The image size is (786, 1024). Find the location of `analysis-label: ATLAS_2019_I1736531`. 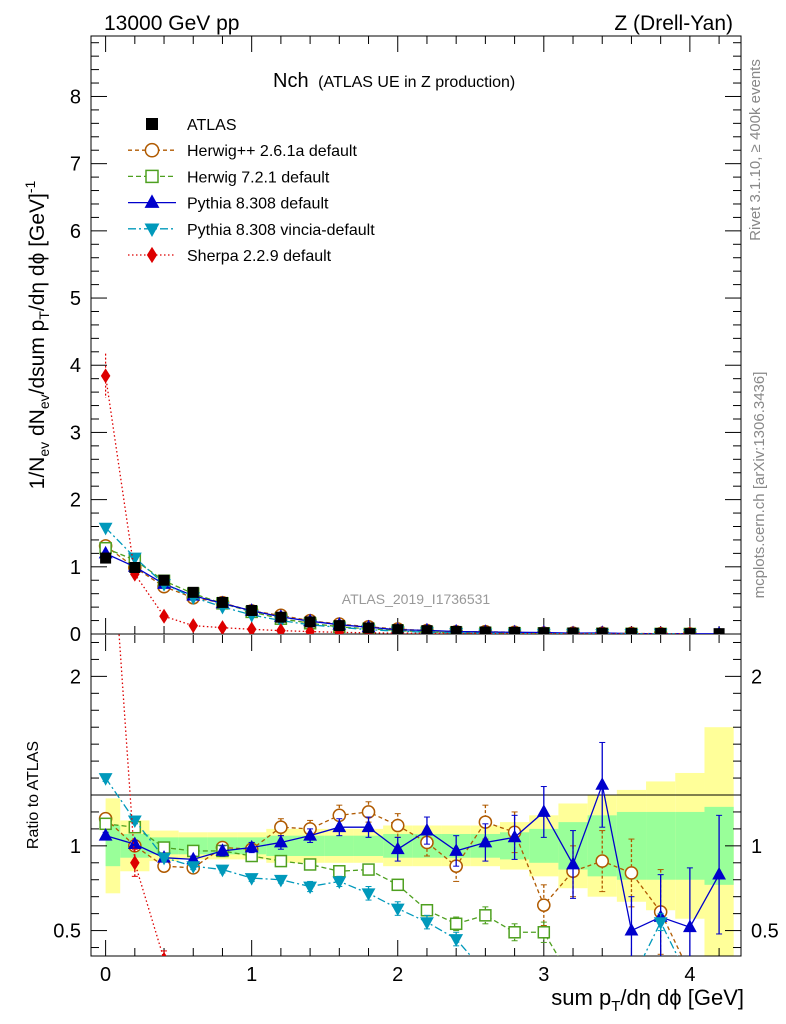

analysis-label: ATLAS_2019_I1736531 is located at coordinates (416, 599).